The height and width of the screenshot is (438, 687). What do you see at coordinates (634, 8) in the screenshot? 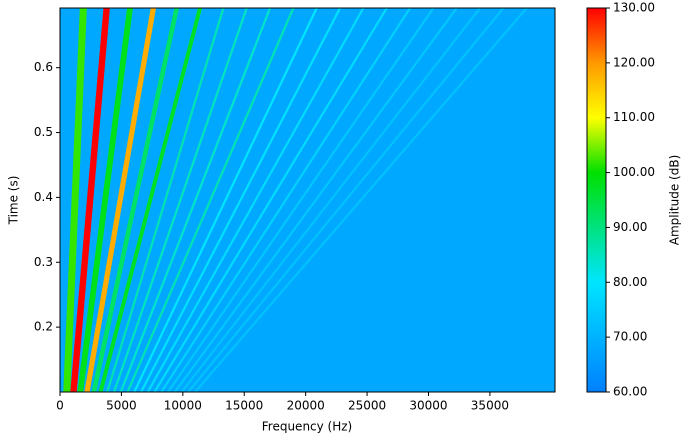
I see `colorbar-tick-label: 130.00` at bounding box center [634, 8].